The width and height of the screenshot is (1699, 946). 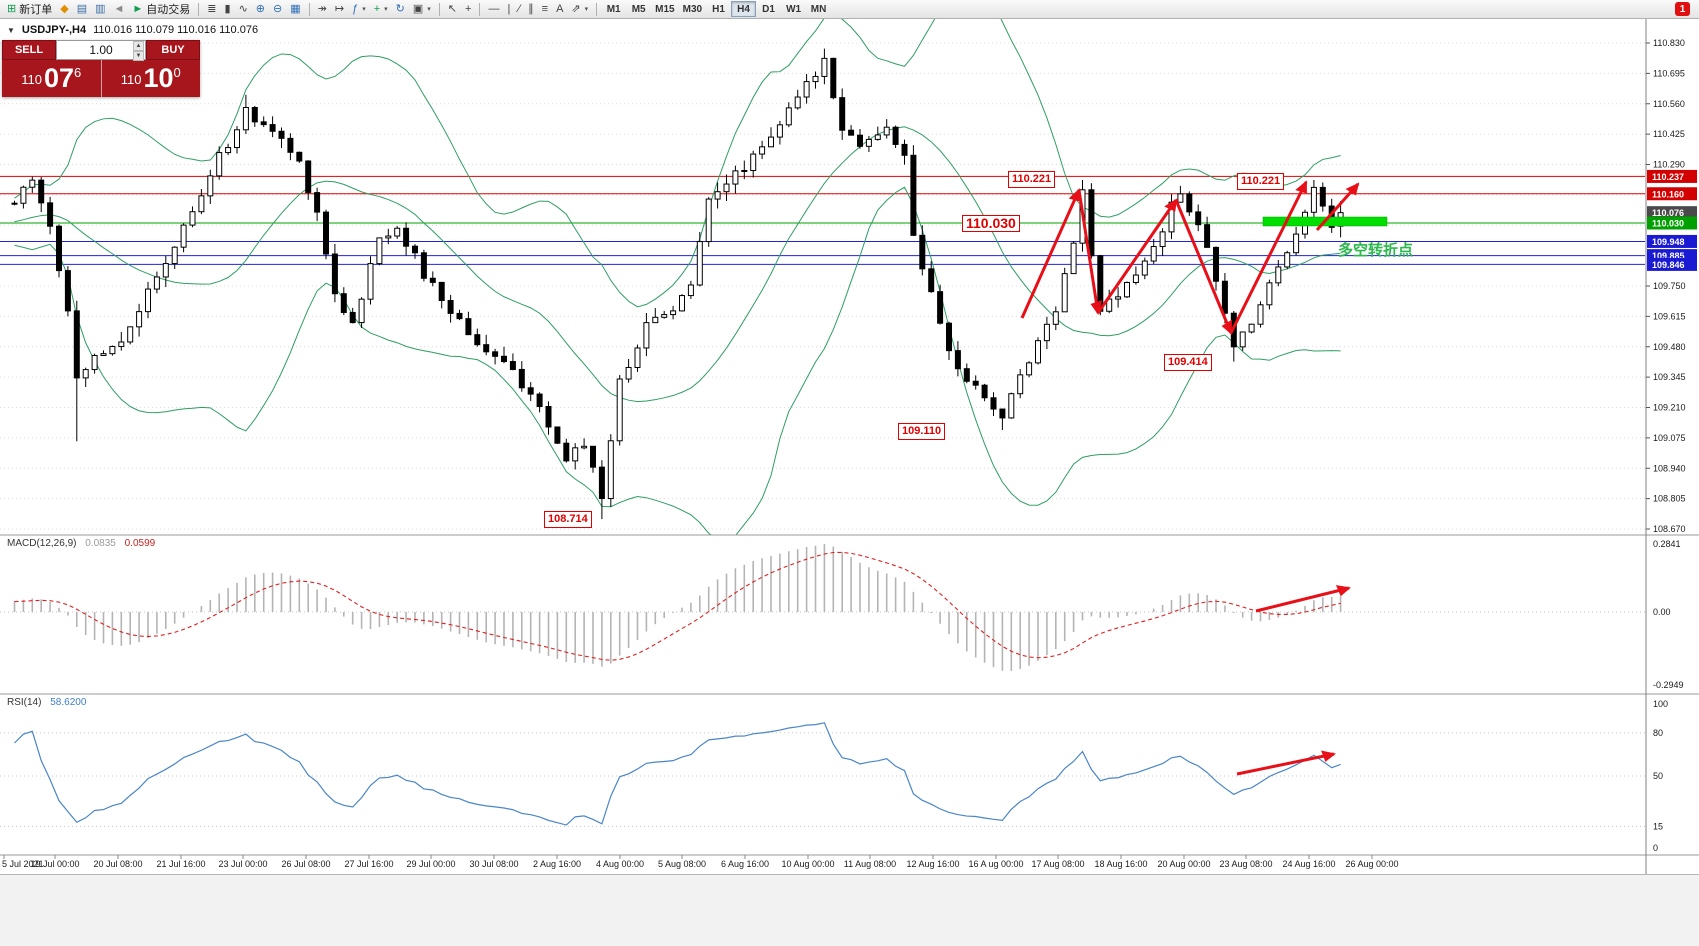 What do you see at coordinates (1668, 224) in the screenshot?
I see `price-tag-value: 110.030` at bounding box center [1668, 224].